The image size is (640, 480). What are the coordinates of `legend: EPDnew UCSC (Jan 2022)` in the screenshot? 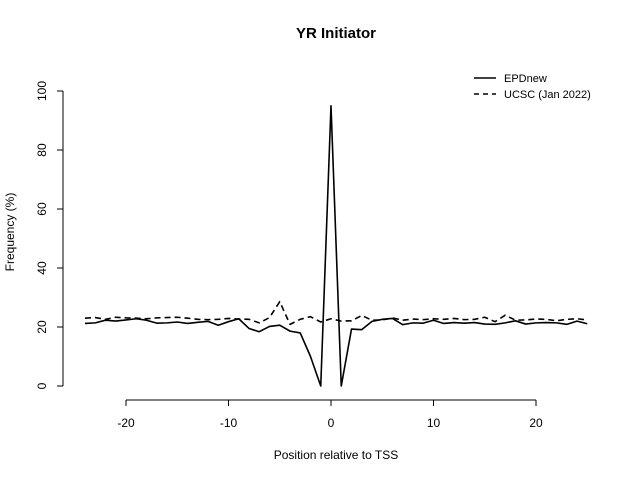 It's located at (532, 87).